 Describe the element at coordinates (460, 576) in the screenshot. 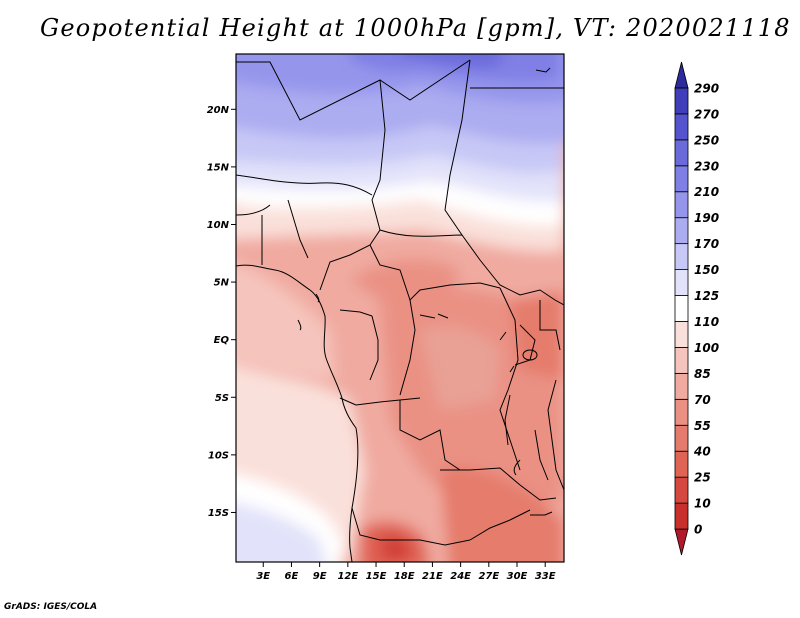

I see `lon-tick-label: 24E` at that location.